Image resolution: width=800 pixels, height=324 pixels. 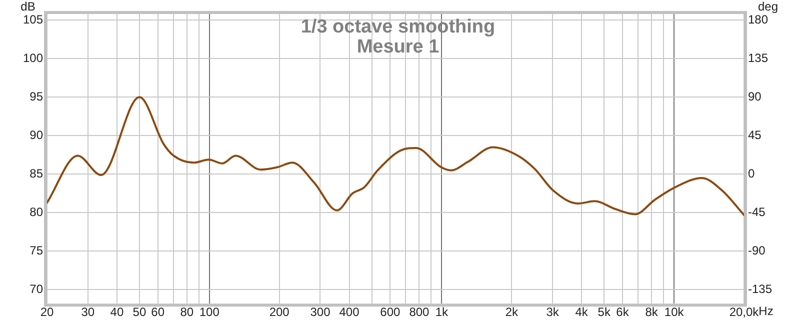 What do you see at coordinates (605, 312) in the screenshot?
I see `x-tick-label: 5k` at bounding box center [605, 312].